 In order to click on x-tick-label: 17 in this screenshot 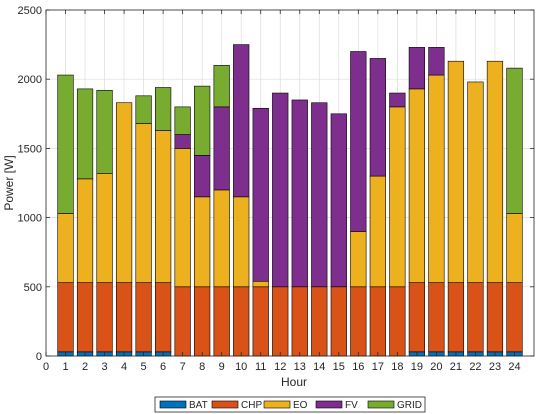, I will do `click(378, 367)`.